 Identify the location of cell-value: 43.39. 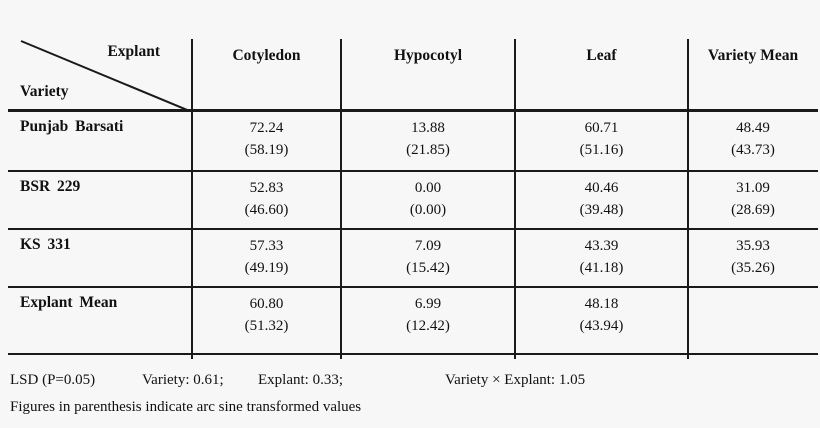
(601, 246).